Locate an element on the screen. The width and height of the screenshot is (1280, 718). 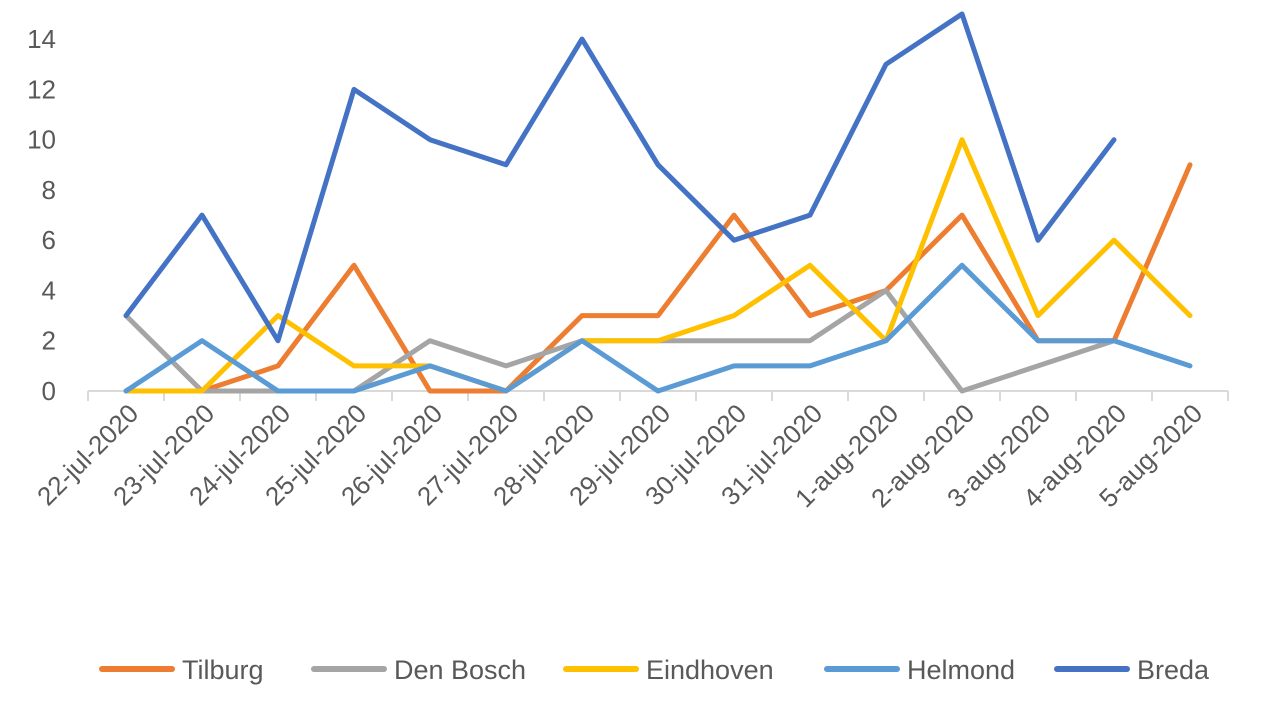
legend-label-helmond: Helmond is located at coordinates (961, 670).